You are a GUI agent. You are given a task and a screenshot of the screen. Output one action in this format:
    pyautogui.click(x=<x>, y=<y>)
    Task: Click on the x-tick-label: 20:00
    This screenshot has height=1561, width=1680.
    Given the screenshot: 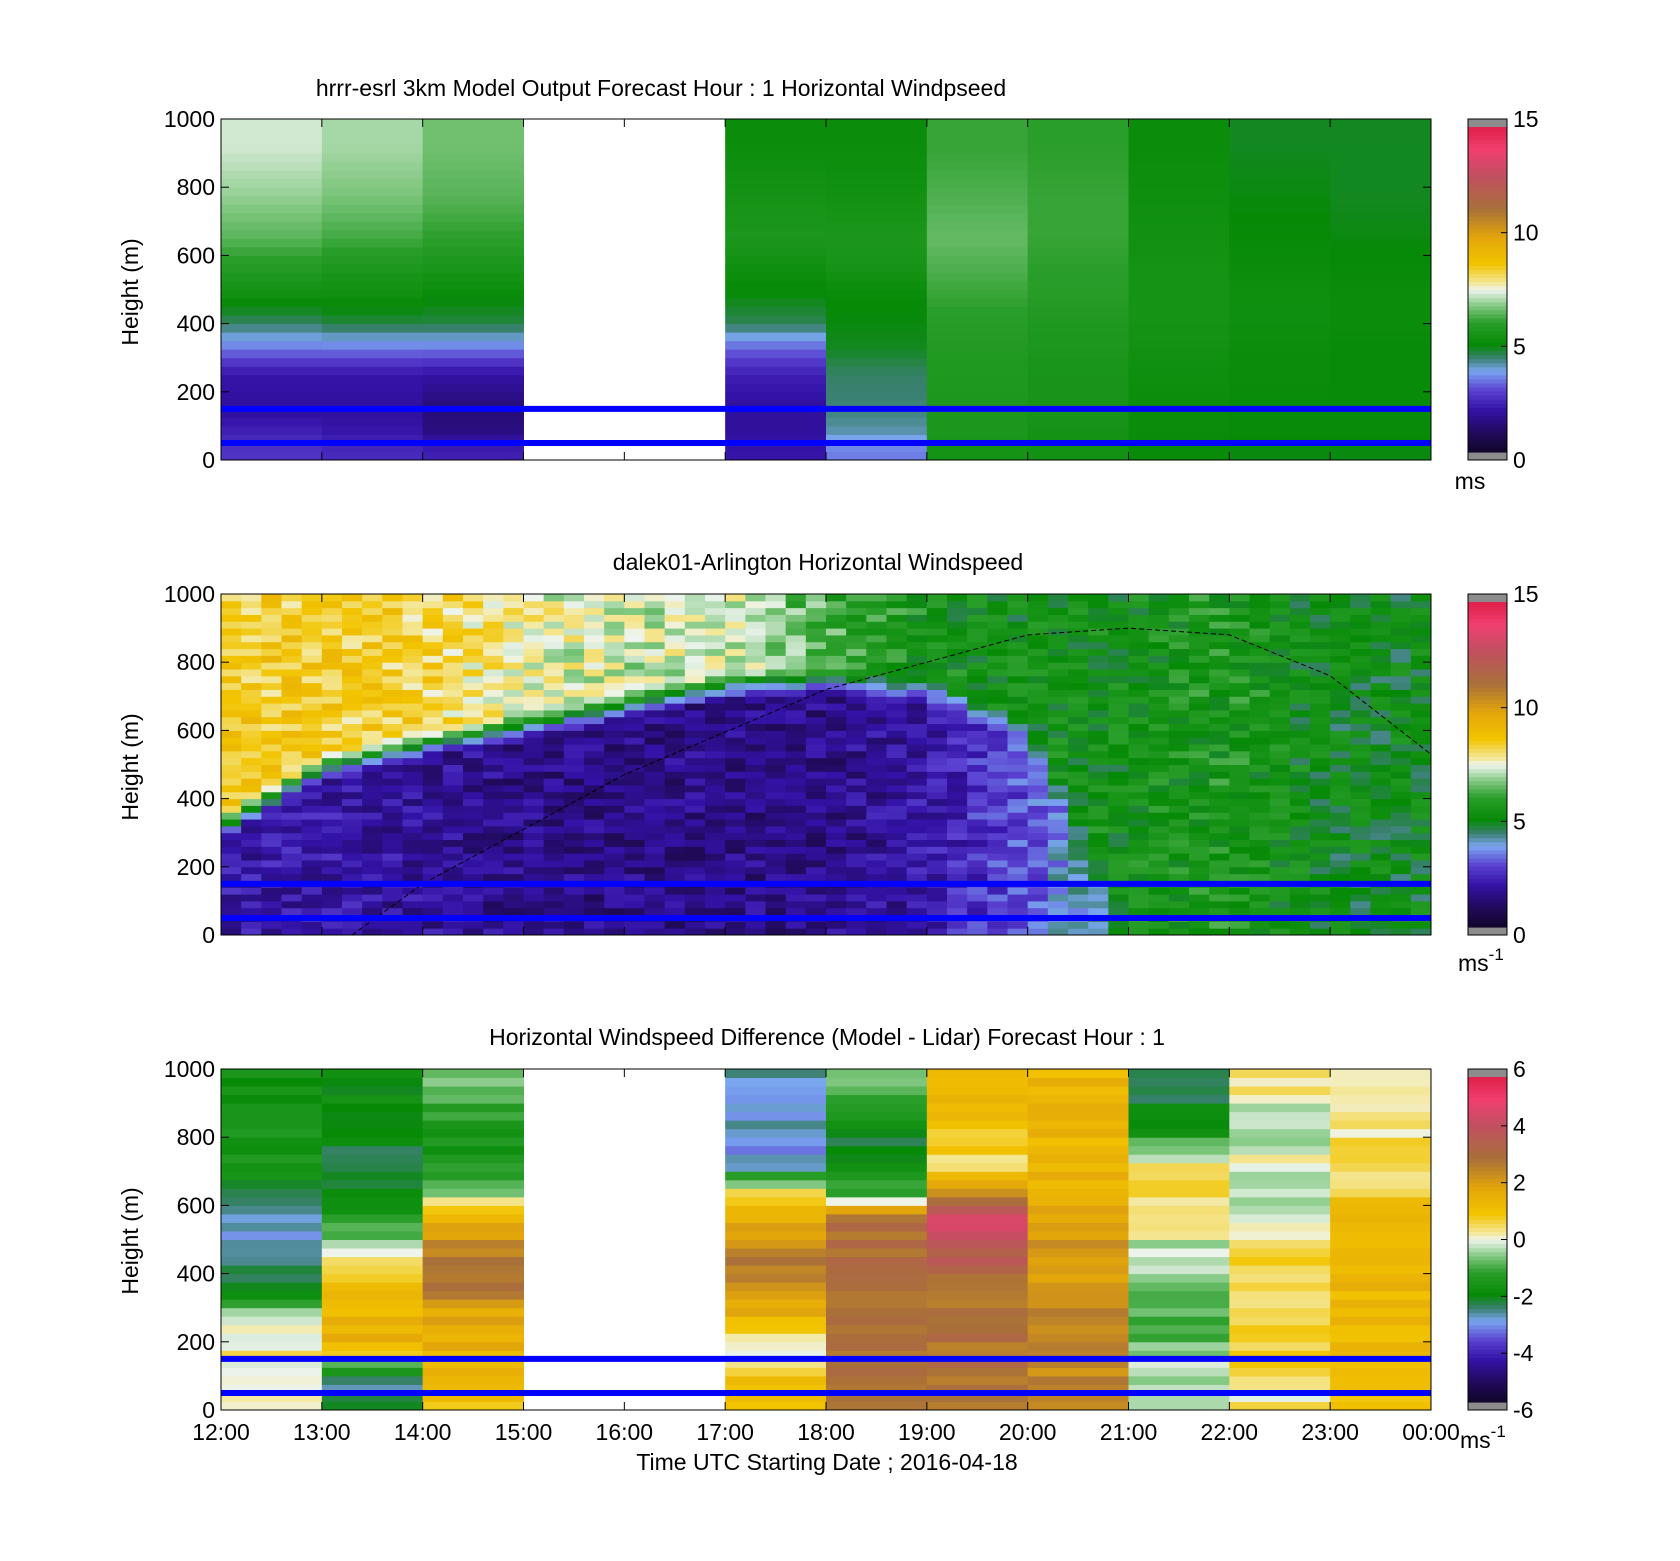 What is the action you would take?
    pyautogui.click(x=1028, y=1432)
    